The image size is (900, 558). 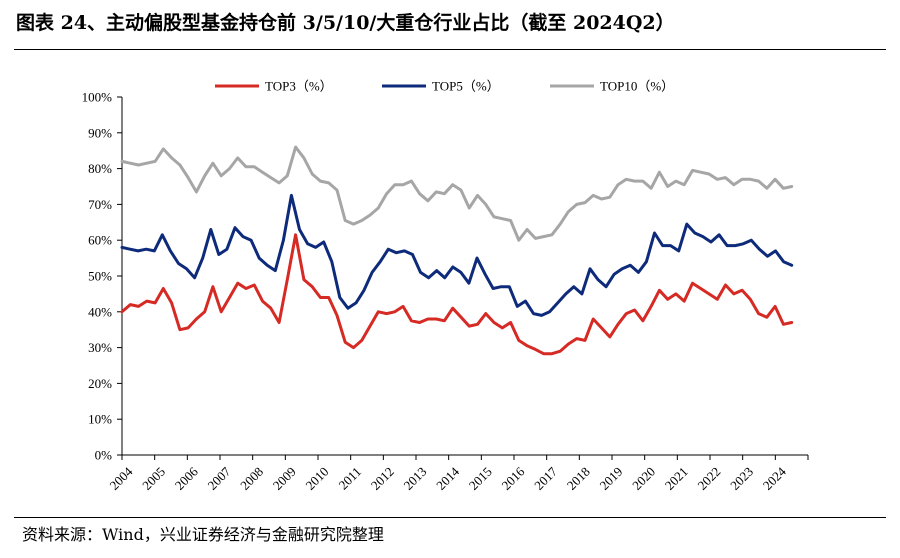 What do you see at coordinates (284, 478) in the screenshot?
I see `x-tick-label: 2009` at bounding box center [284, 478].